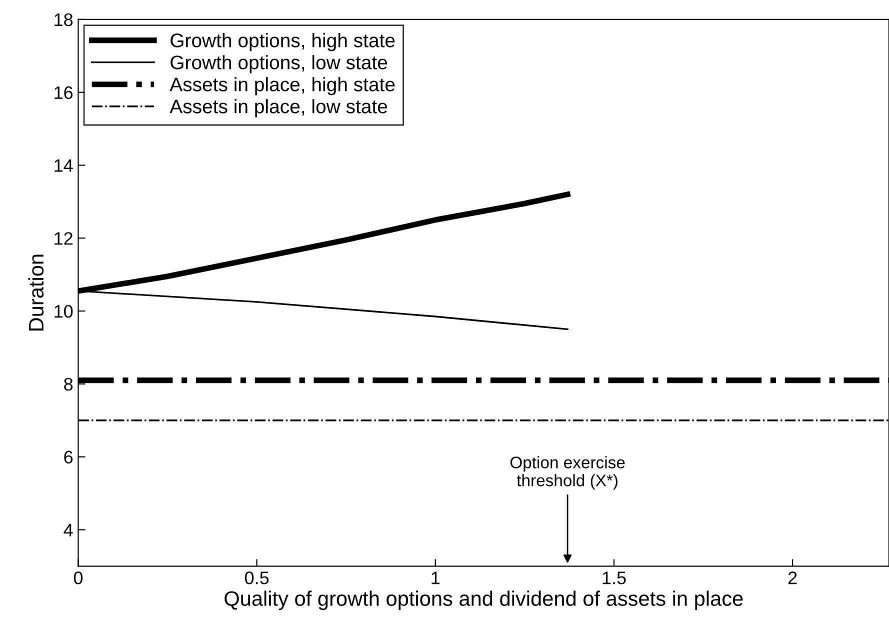  What do you see at coordinates (282, 42) in the screenshot?
I see `legend-label: Growth options, high state` at bounding box center [282, 42].